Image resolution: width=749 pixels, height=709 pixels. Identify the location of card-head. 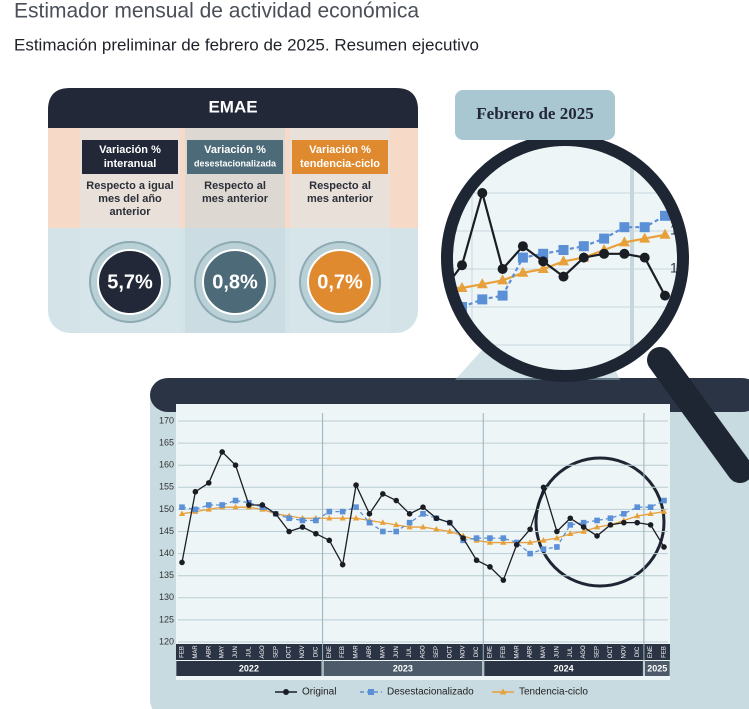
(340, 157).